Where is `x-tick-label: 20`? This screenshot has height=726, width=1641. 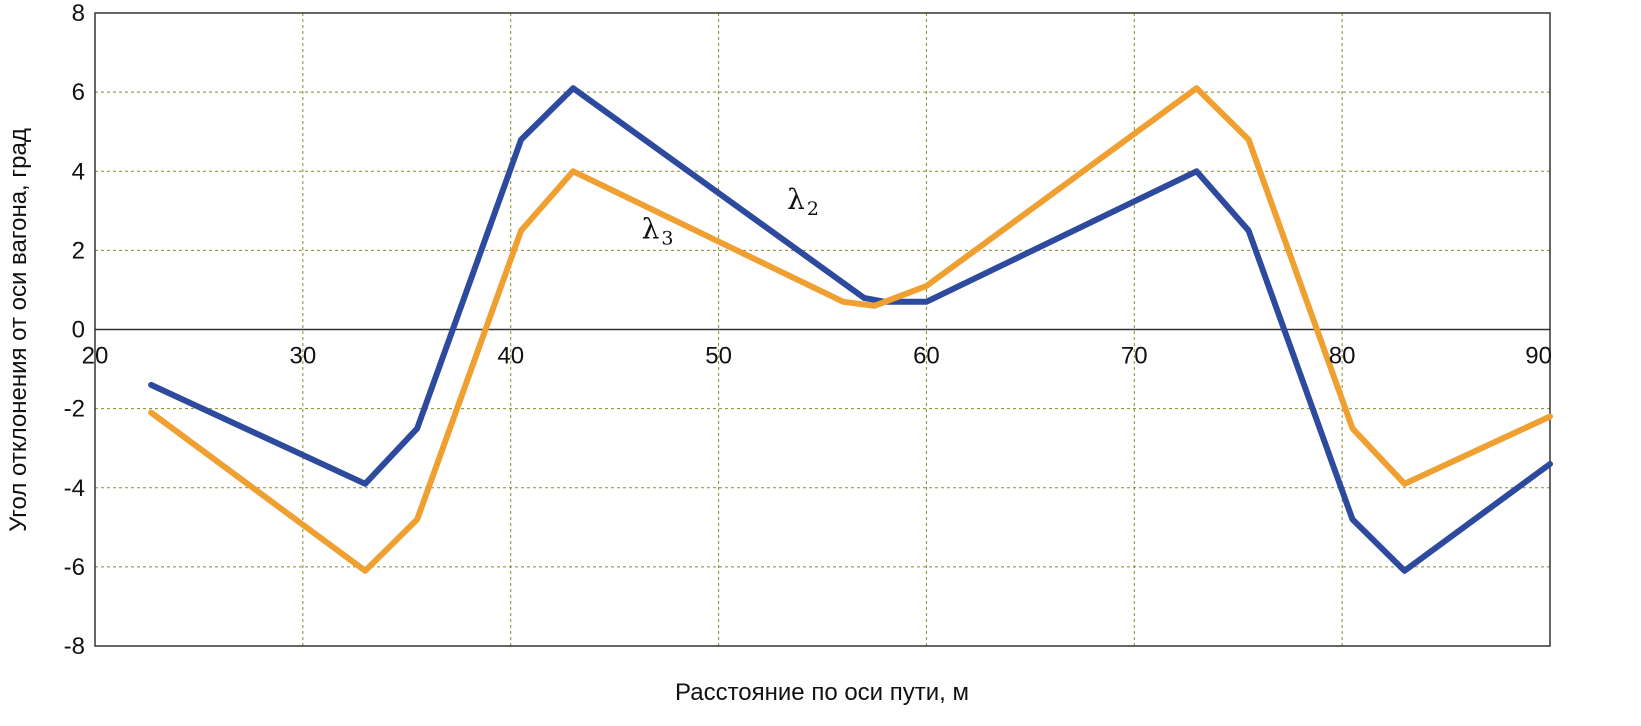
x-tick-label: 20 is located at coordinates (95, 356).